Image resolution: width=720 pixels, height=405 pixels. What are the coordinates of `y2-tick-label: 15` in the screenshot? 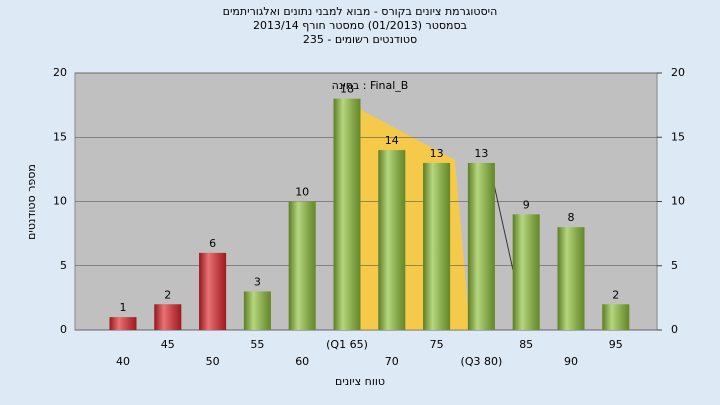 It's located at (678, 136).